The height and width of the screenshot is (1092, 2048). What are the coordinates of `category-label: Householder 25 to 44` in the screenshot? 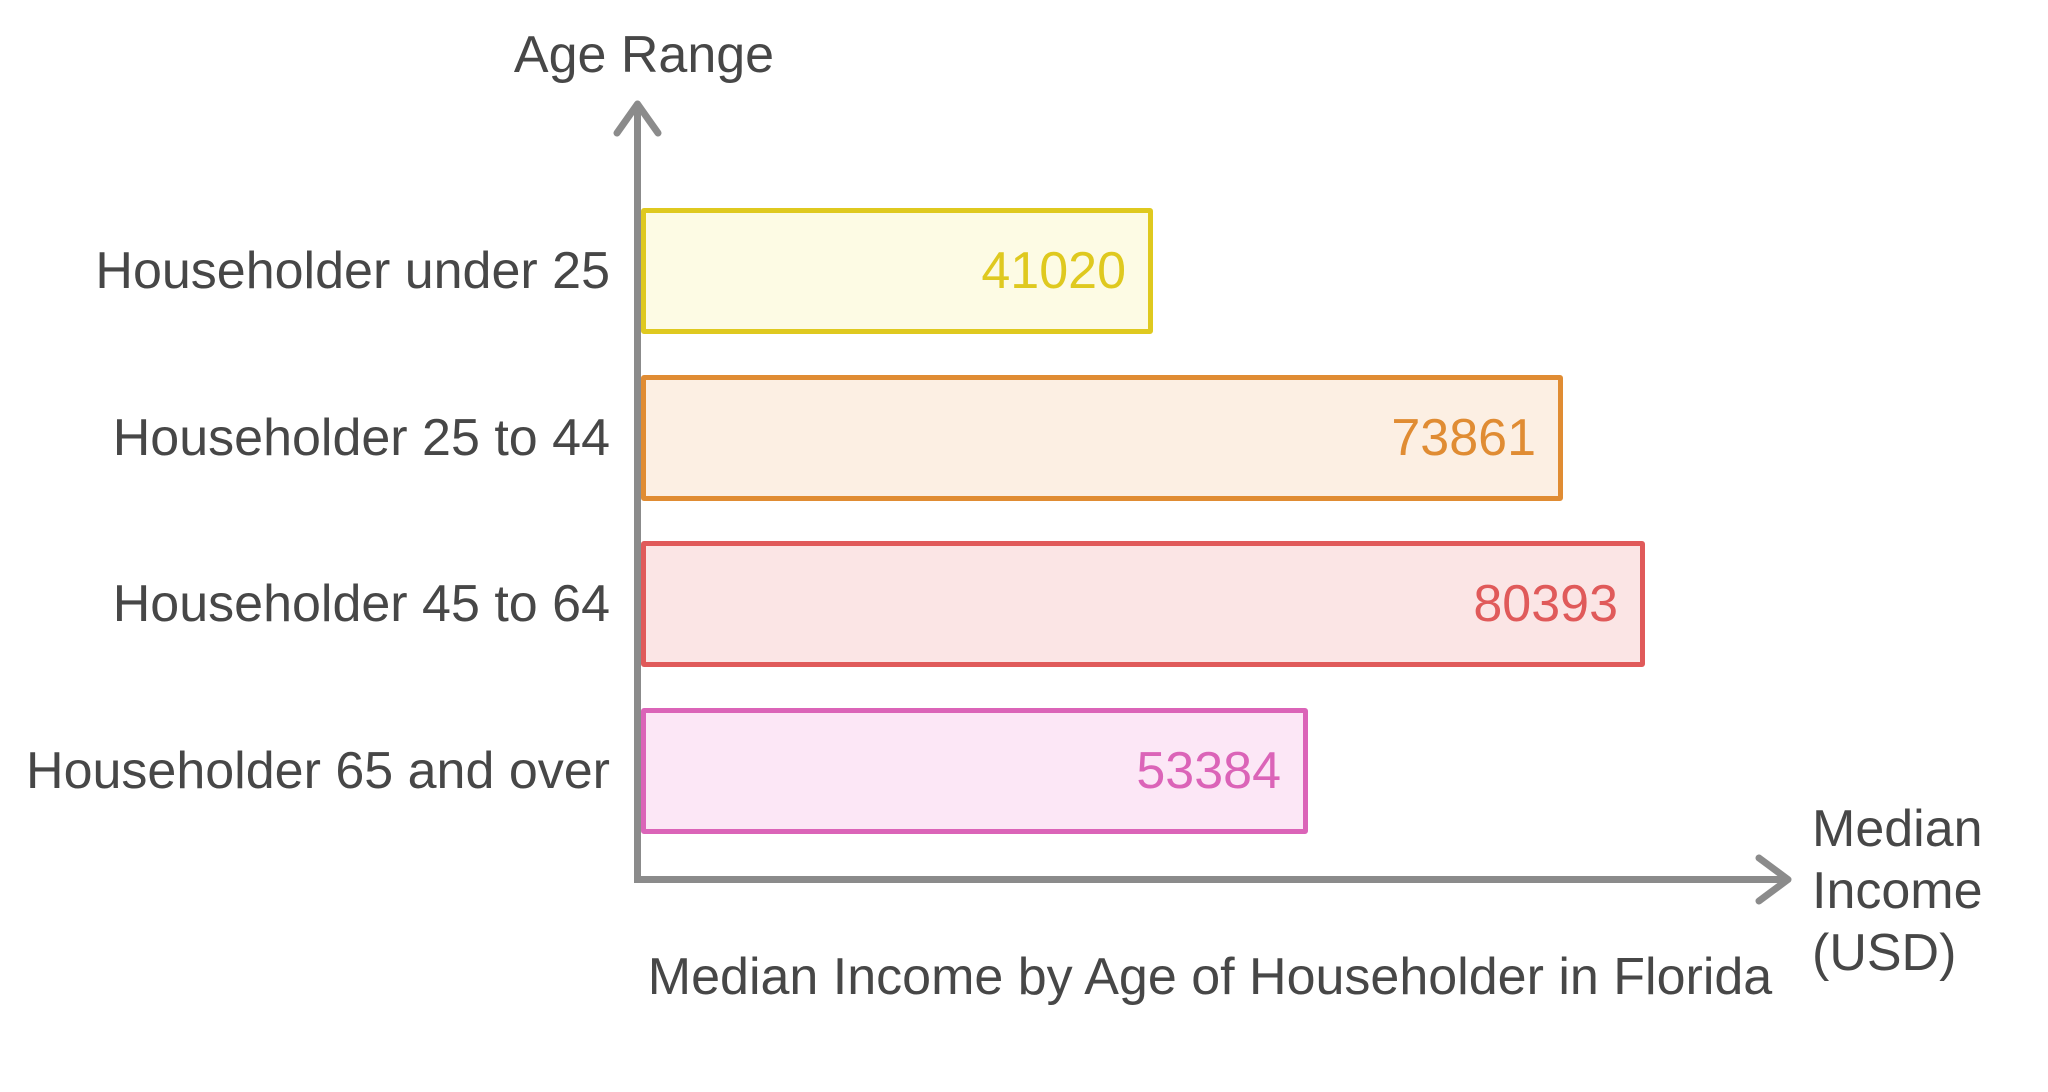 It's located at (361, 438).